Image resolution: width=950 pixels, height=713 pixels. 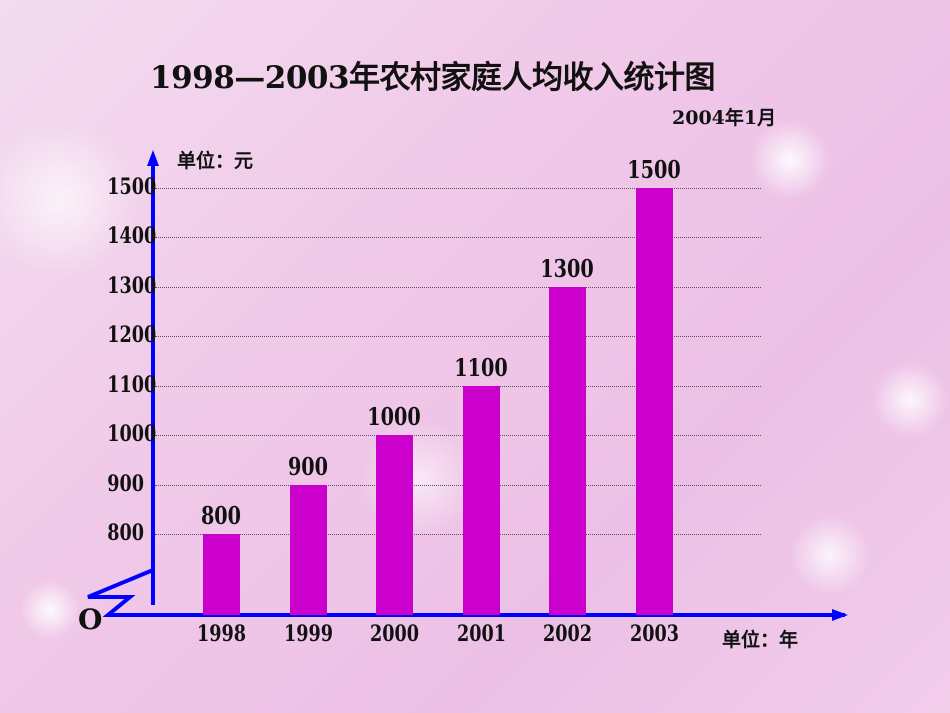 I want to click on bar-value-label: 1300, so click(x=567, y=268).